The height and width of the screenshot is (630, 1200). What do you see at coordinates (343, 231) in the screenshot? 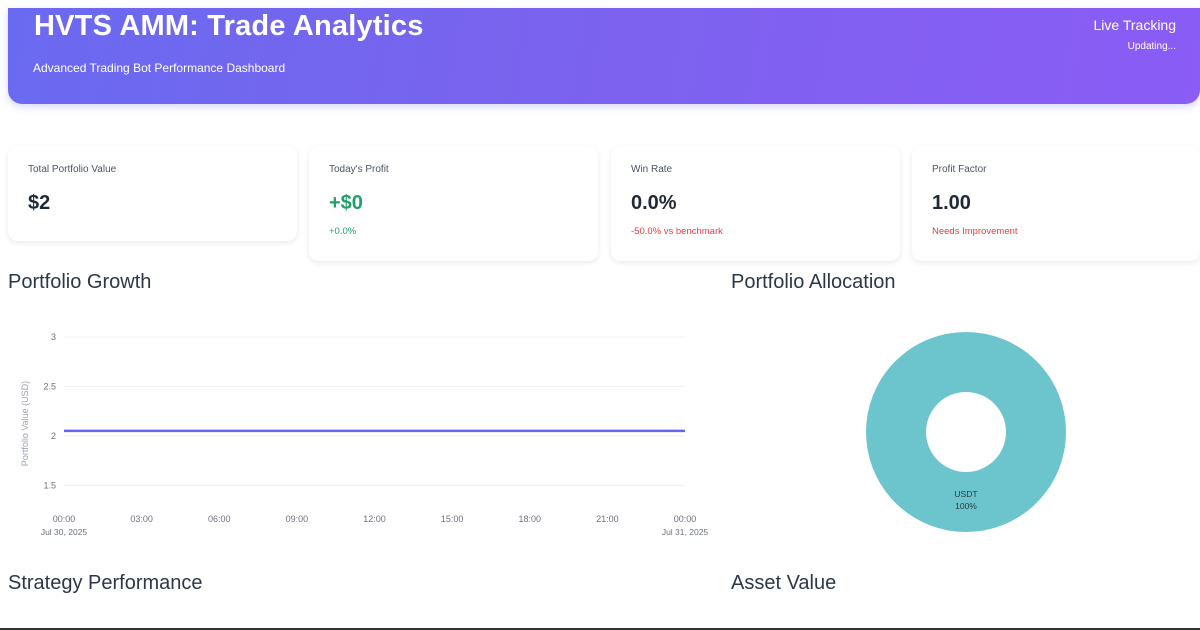
I see `metric-change: +0.0%` at bounding box center [343, 231].